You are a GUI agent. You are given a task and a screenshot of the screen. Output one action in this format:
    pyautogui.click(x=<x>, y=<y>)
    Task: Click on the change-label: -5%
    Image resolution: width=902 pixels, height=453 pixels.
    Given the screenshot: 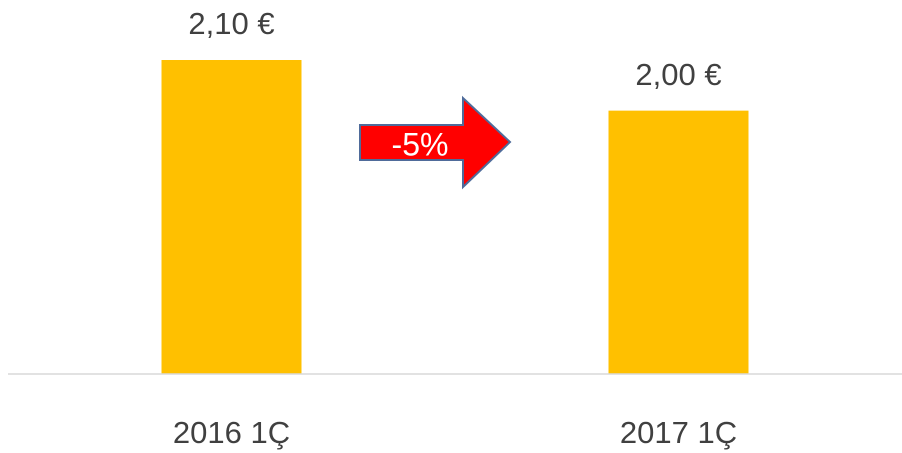 What is the action you would take?
    pyautogui.click(x=420, y=144)
    